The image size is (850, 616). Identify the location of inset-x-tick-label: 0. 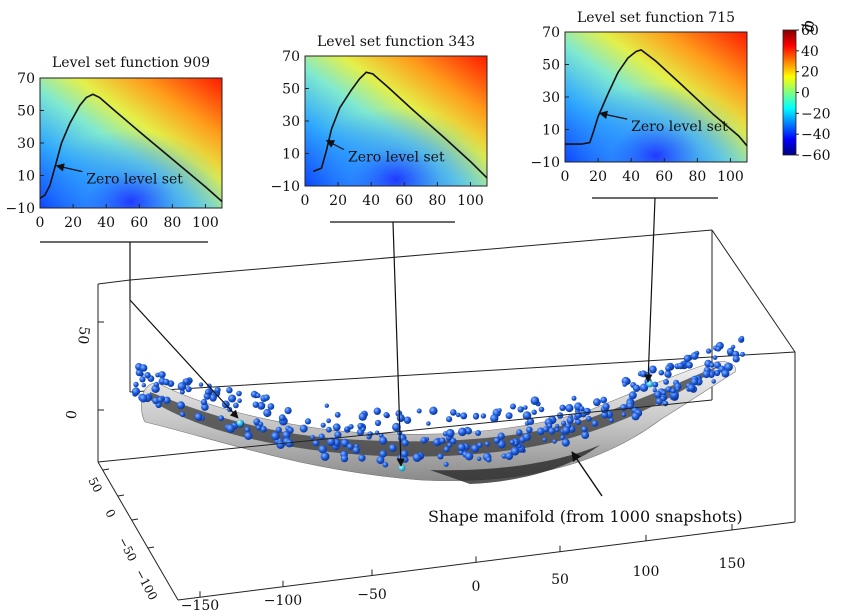
(565, 177).